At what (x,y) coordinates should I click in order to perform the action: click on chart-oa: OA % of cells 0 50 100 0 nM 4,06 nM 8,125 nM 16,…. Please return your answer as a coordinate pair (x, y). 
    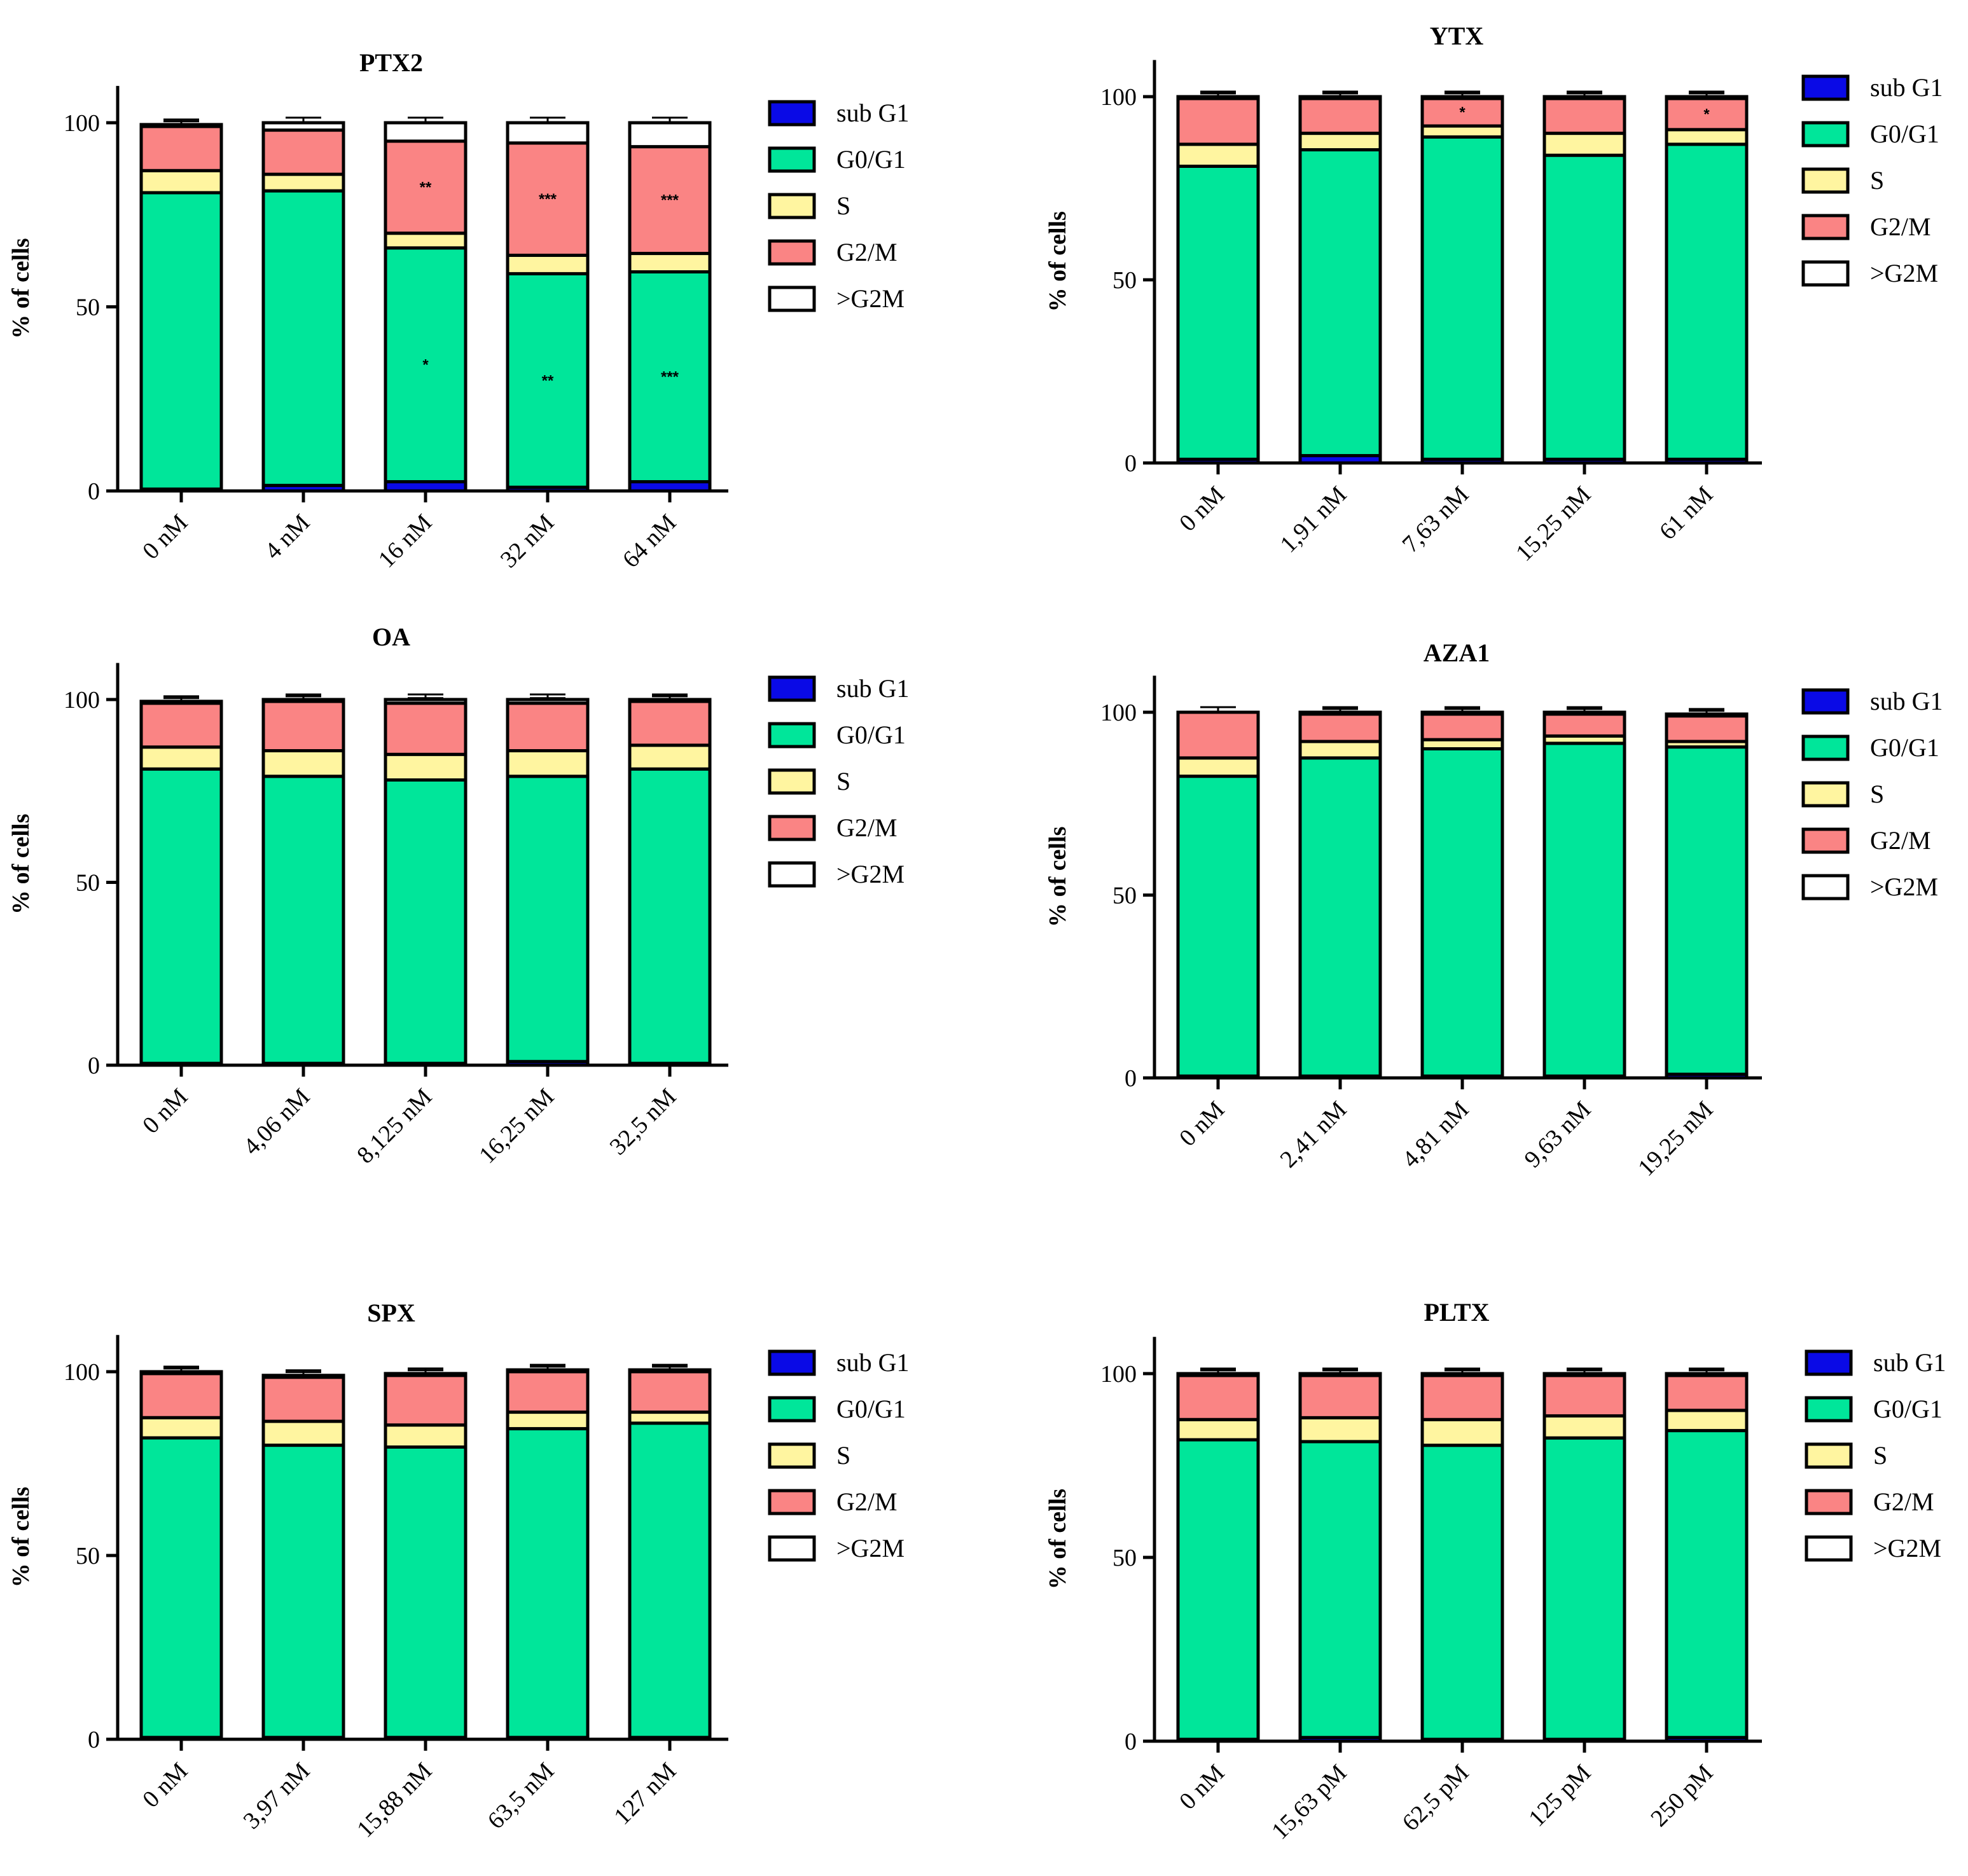
    Looking at the image, I should click on (459, 896).